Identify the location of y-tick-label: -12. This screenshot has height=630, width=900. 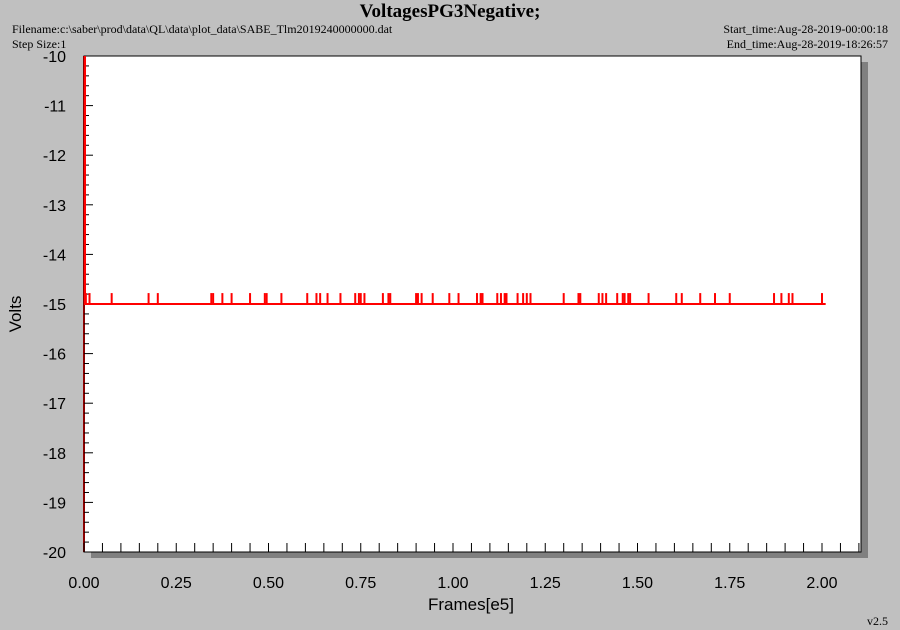
(54, 156).